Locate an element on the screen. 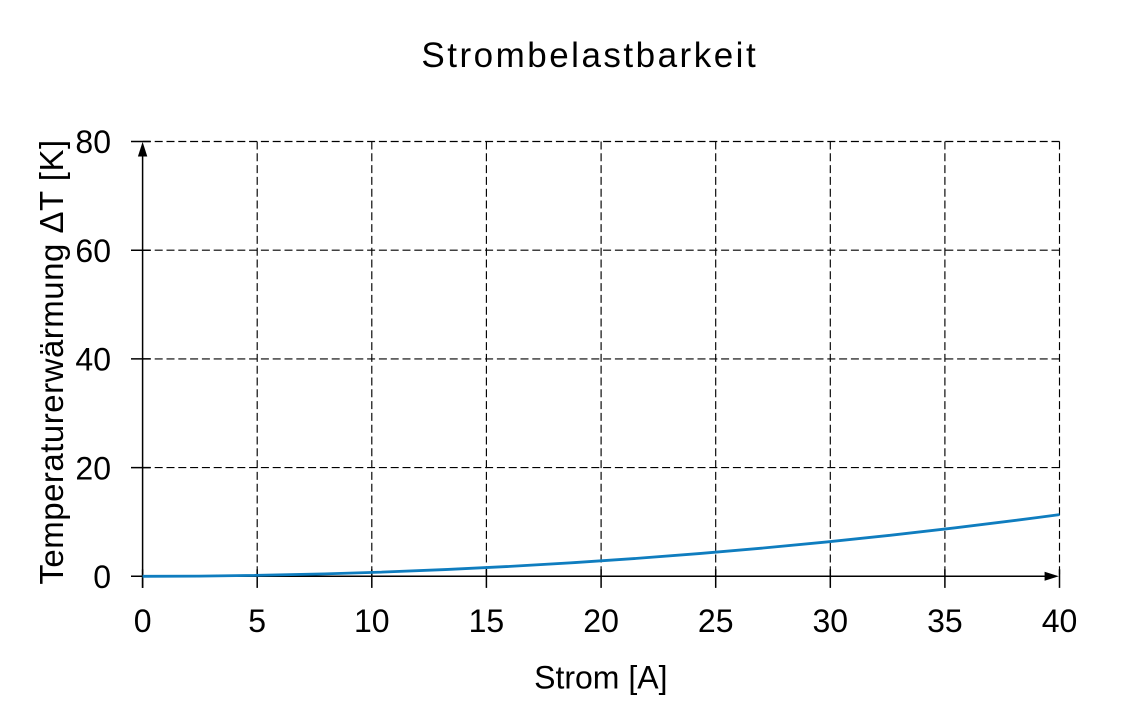 The image size is (1123, 726). svg-text: 10 is located at coordinates (372, 621).